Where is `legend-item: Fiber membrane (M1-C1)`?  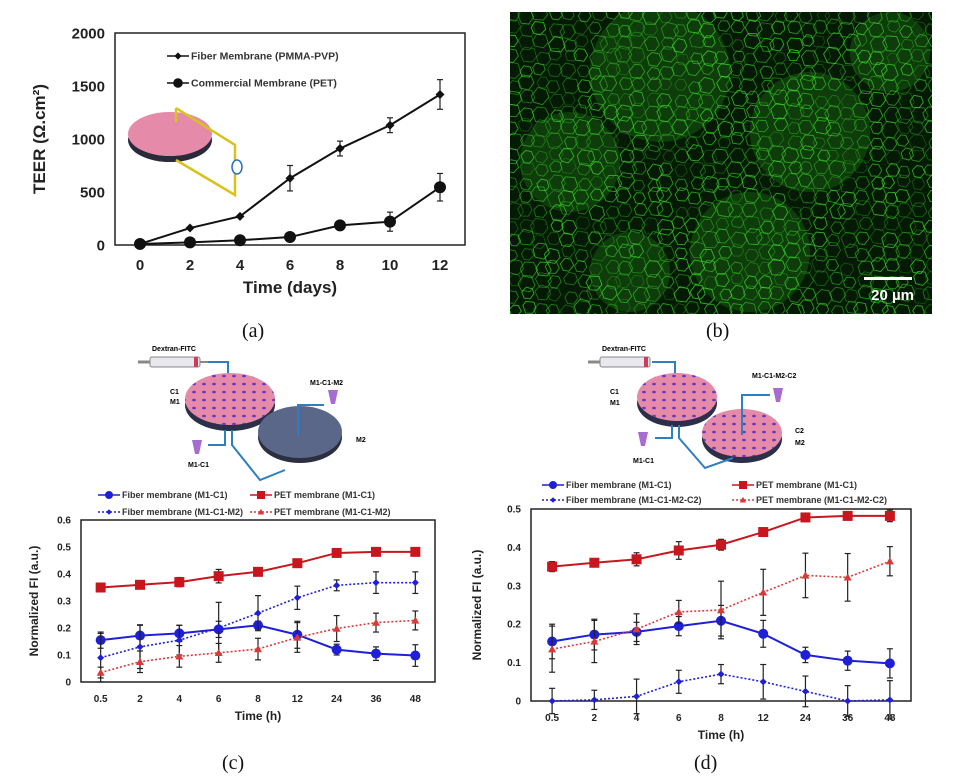
legend-item: Fiber membrane (M1-C1) is located at coordinates (163, 495).